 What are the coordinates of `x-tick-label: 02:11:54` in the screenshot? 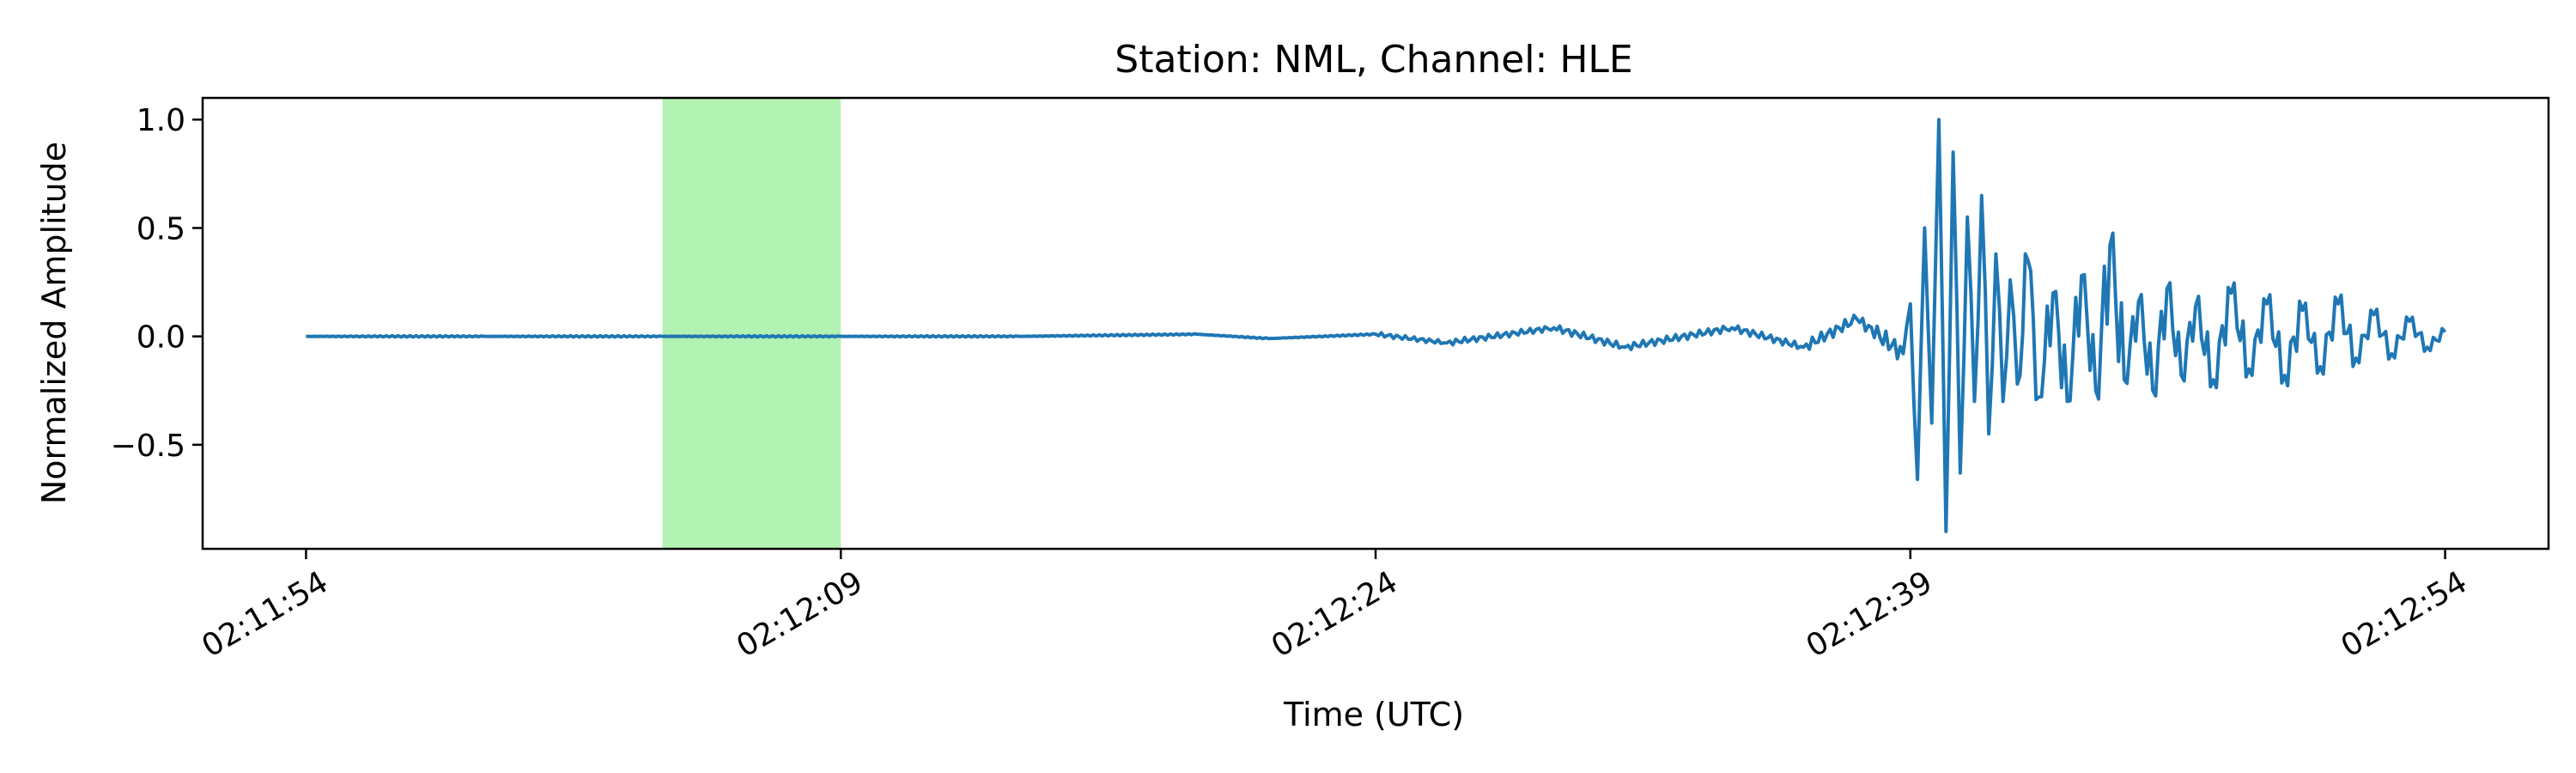 It's located at (265, 614).